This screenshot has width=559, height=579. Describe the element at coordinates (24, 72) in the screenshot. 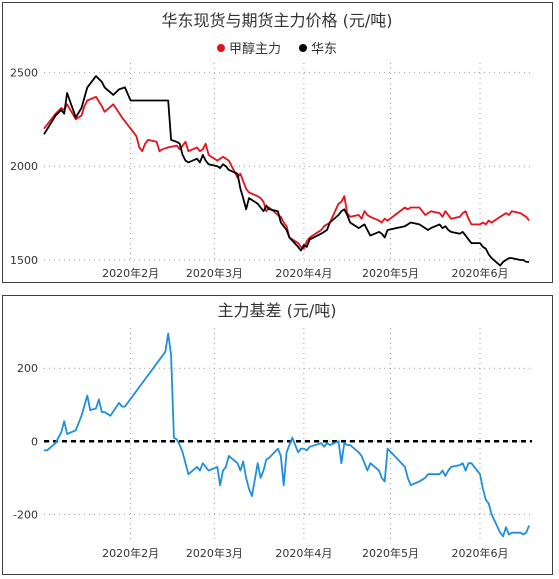

I see `price-chart-y-tick-label: 2500` at that location.